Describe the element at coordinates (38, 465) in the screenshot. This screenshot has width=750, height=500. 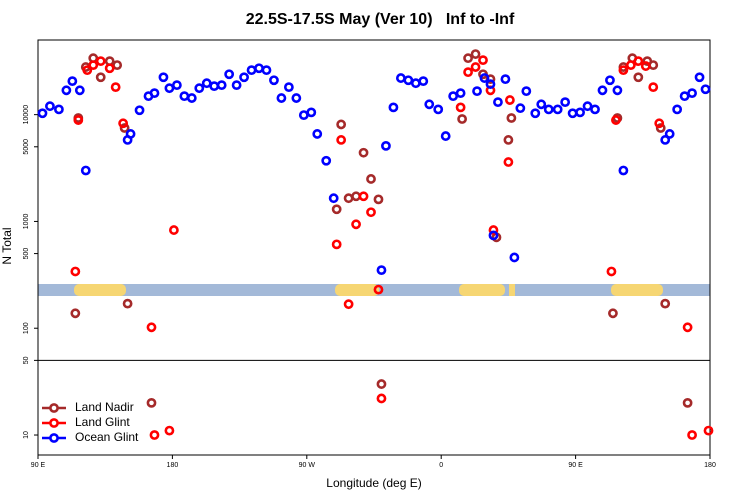
I see `x-tick-label: 90 E` at that location.